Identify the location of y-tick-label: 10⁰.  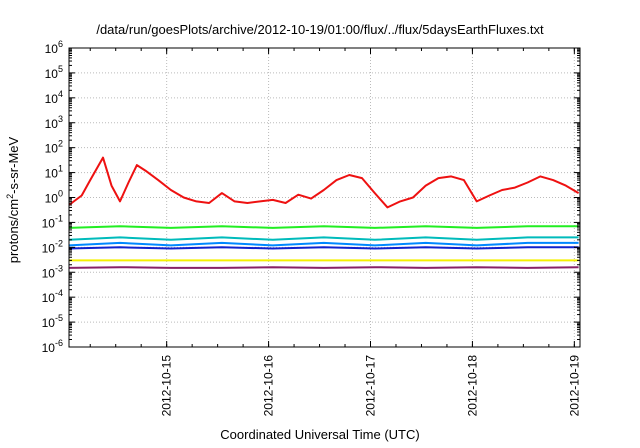
(54, 197).